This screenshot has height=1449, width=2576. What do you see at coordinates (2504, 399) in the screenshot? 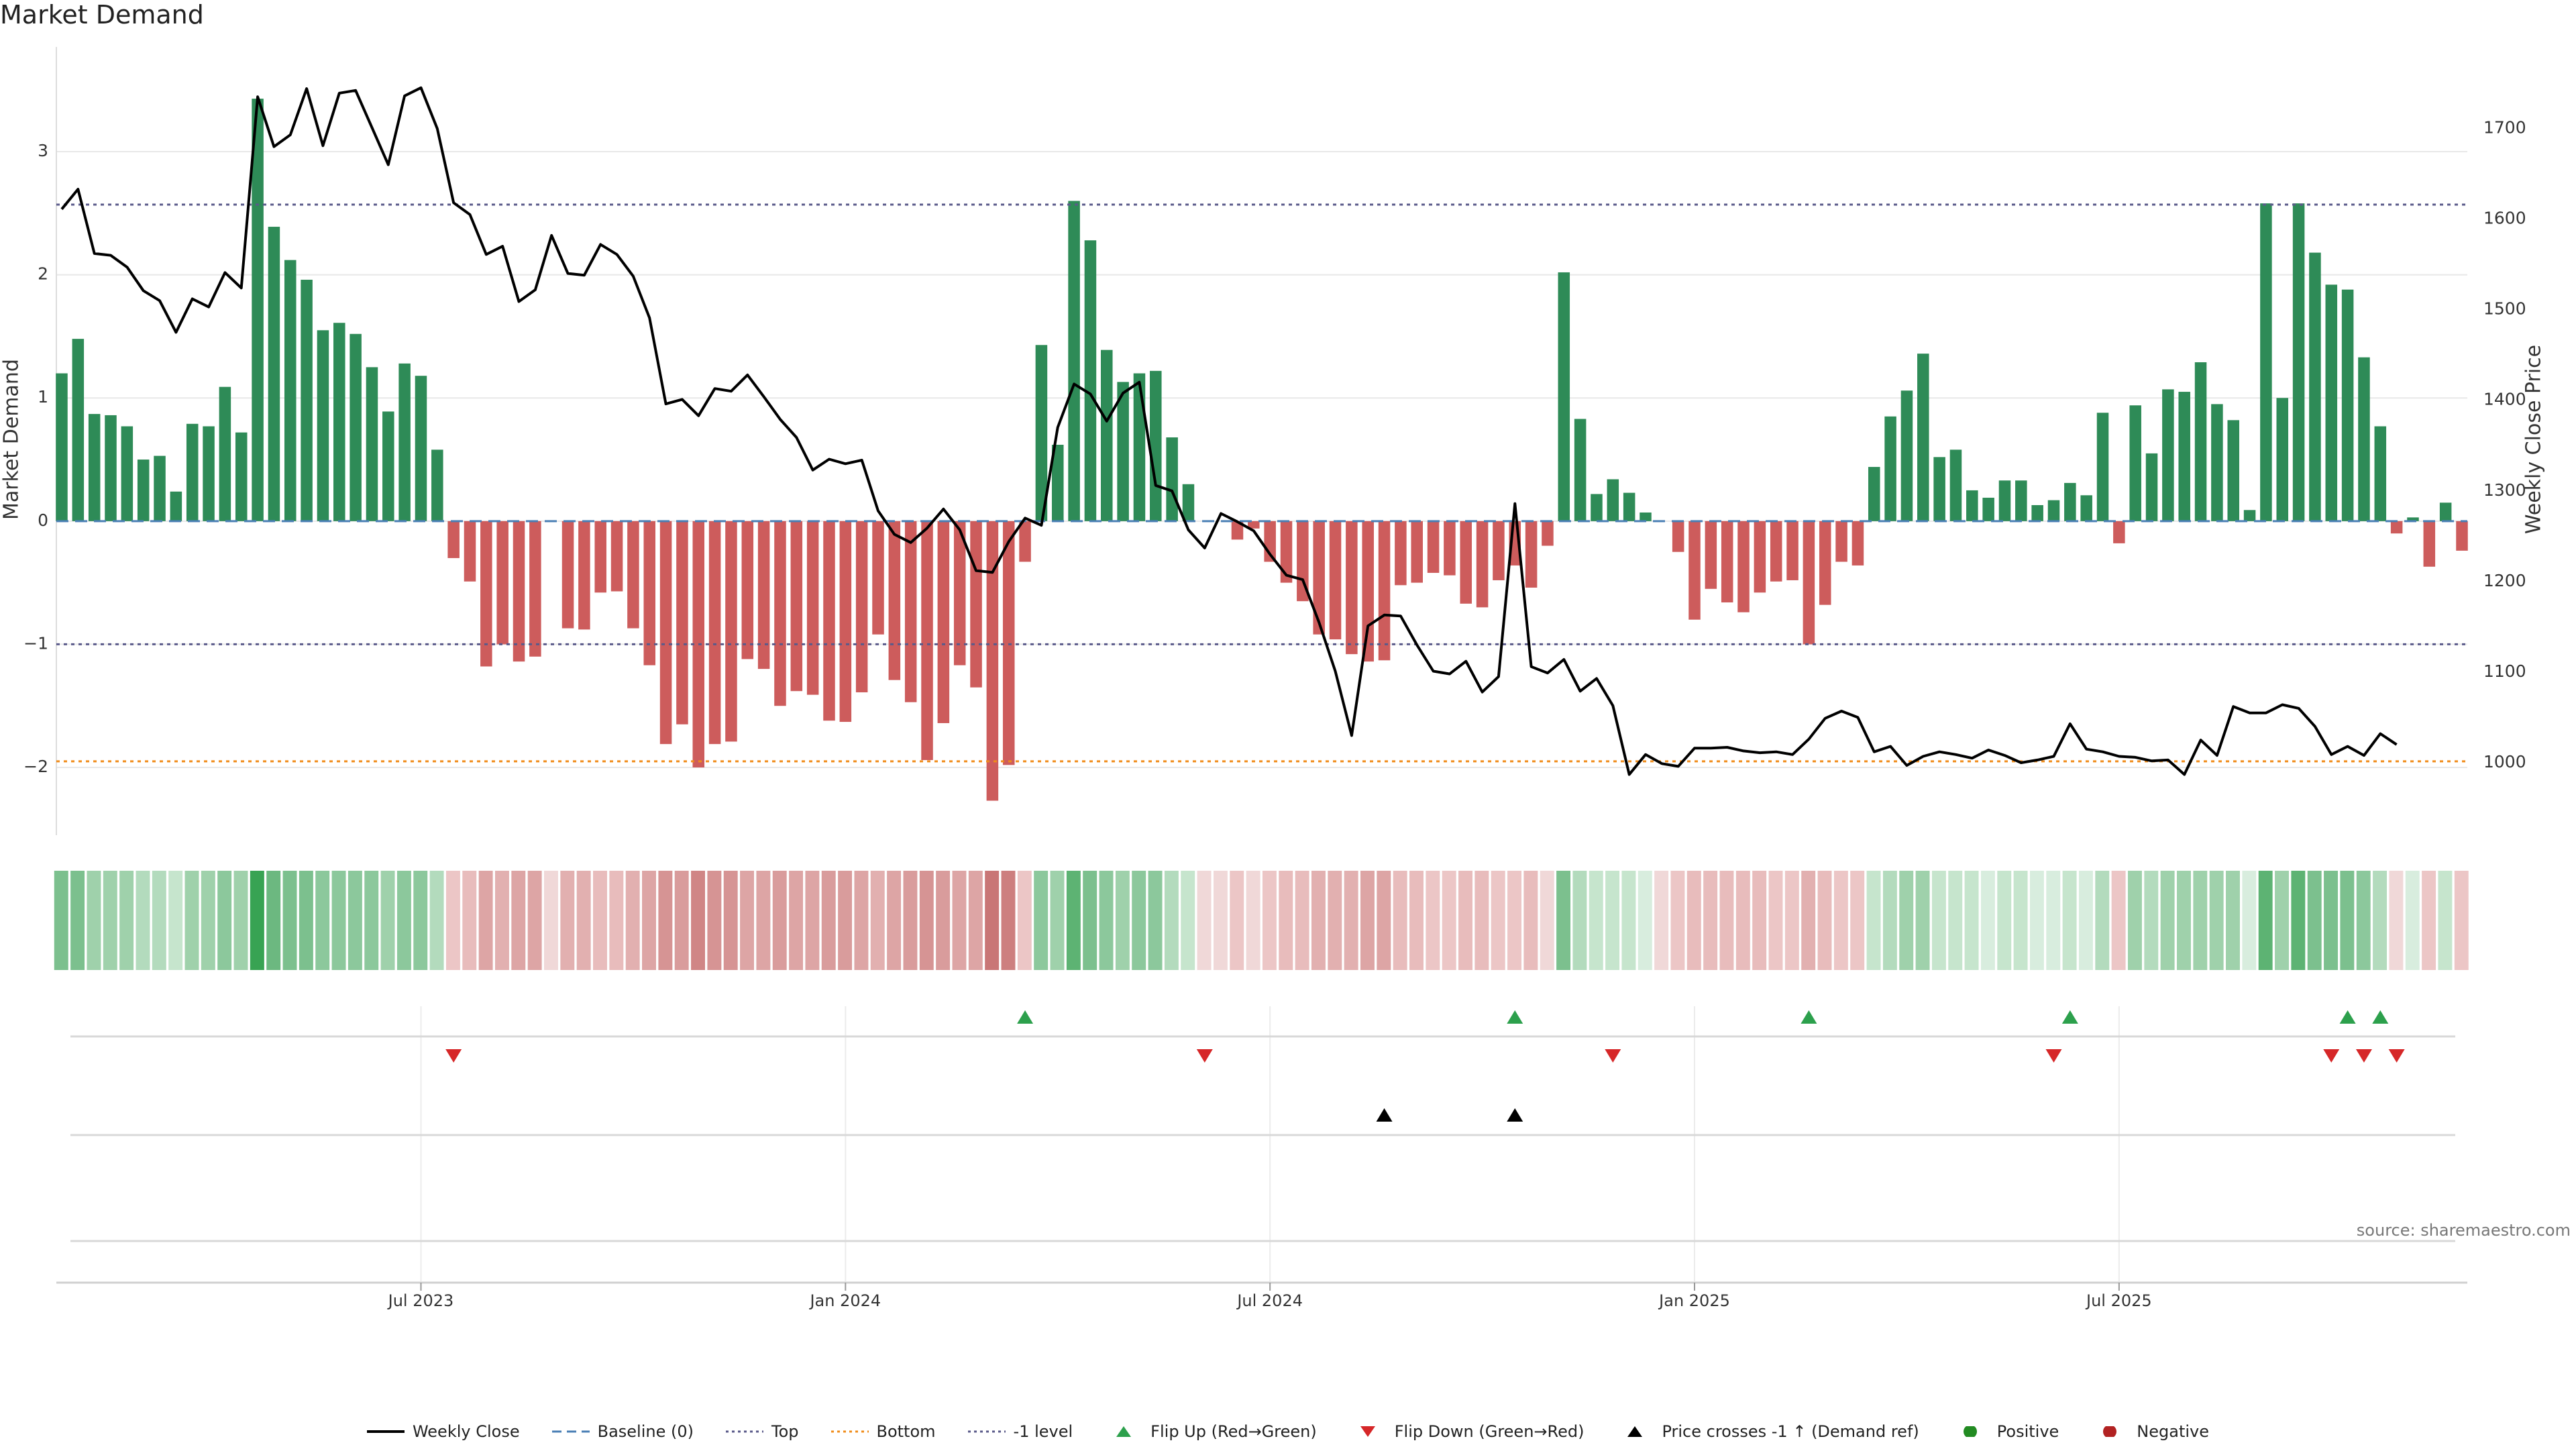
I see `y-tick-label-right: 1400` at bounding box center [2504, 399].